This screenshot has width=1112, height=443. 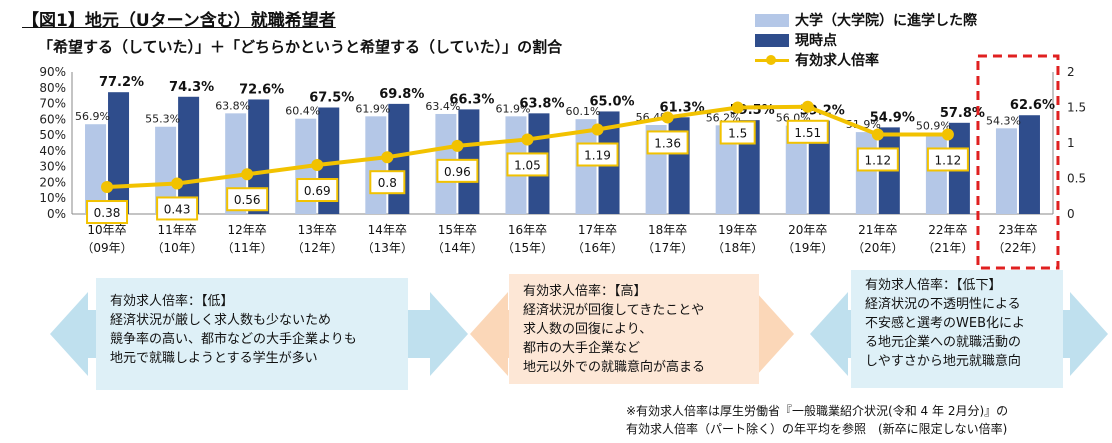 I want to click on bar-label-series2: 61.3%, so click(x=682, y=107).